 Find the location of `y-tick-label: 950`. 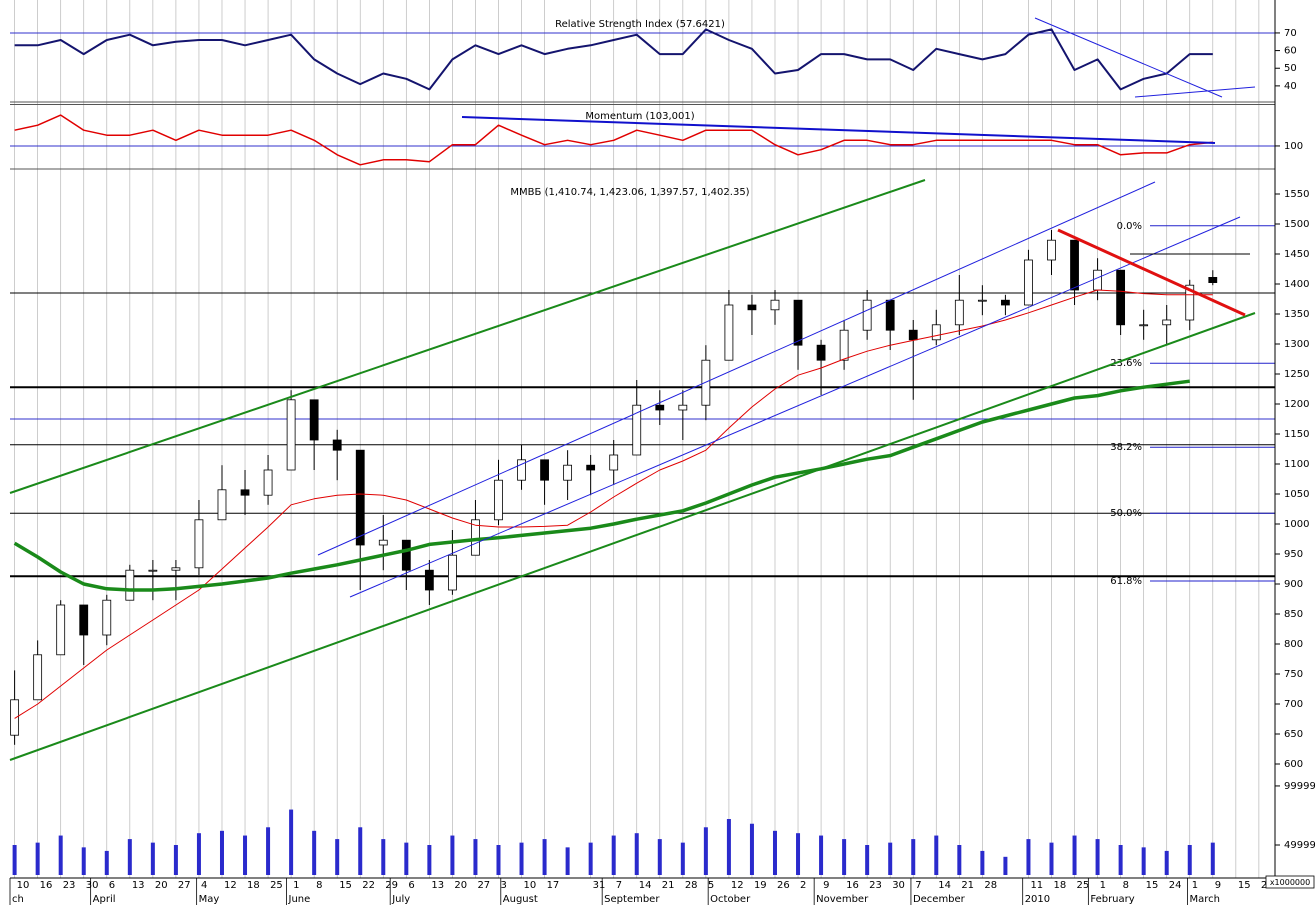

y-tick-label: 950 is located at coordinates (1293, 554).